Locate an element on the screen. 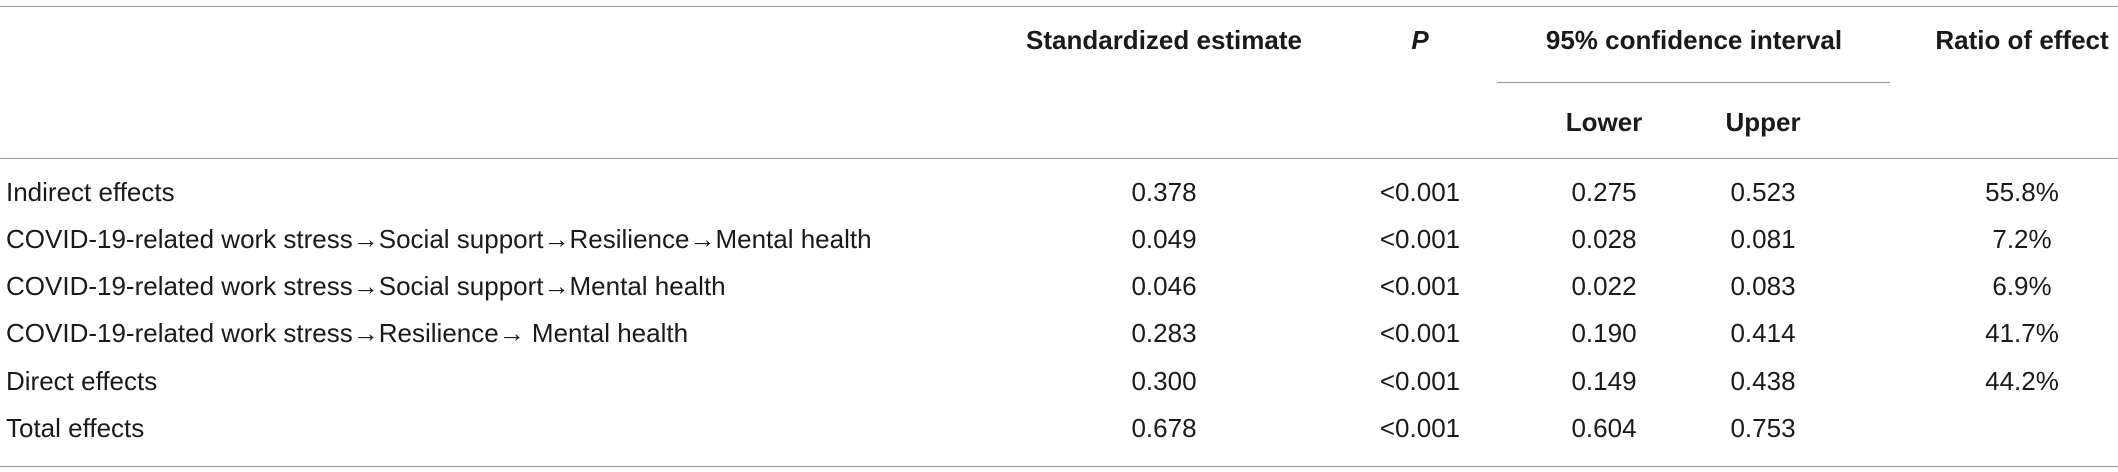 The image size is (2118, 472). row-upper: 0.414 is located at coordinates (1763, 333).